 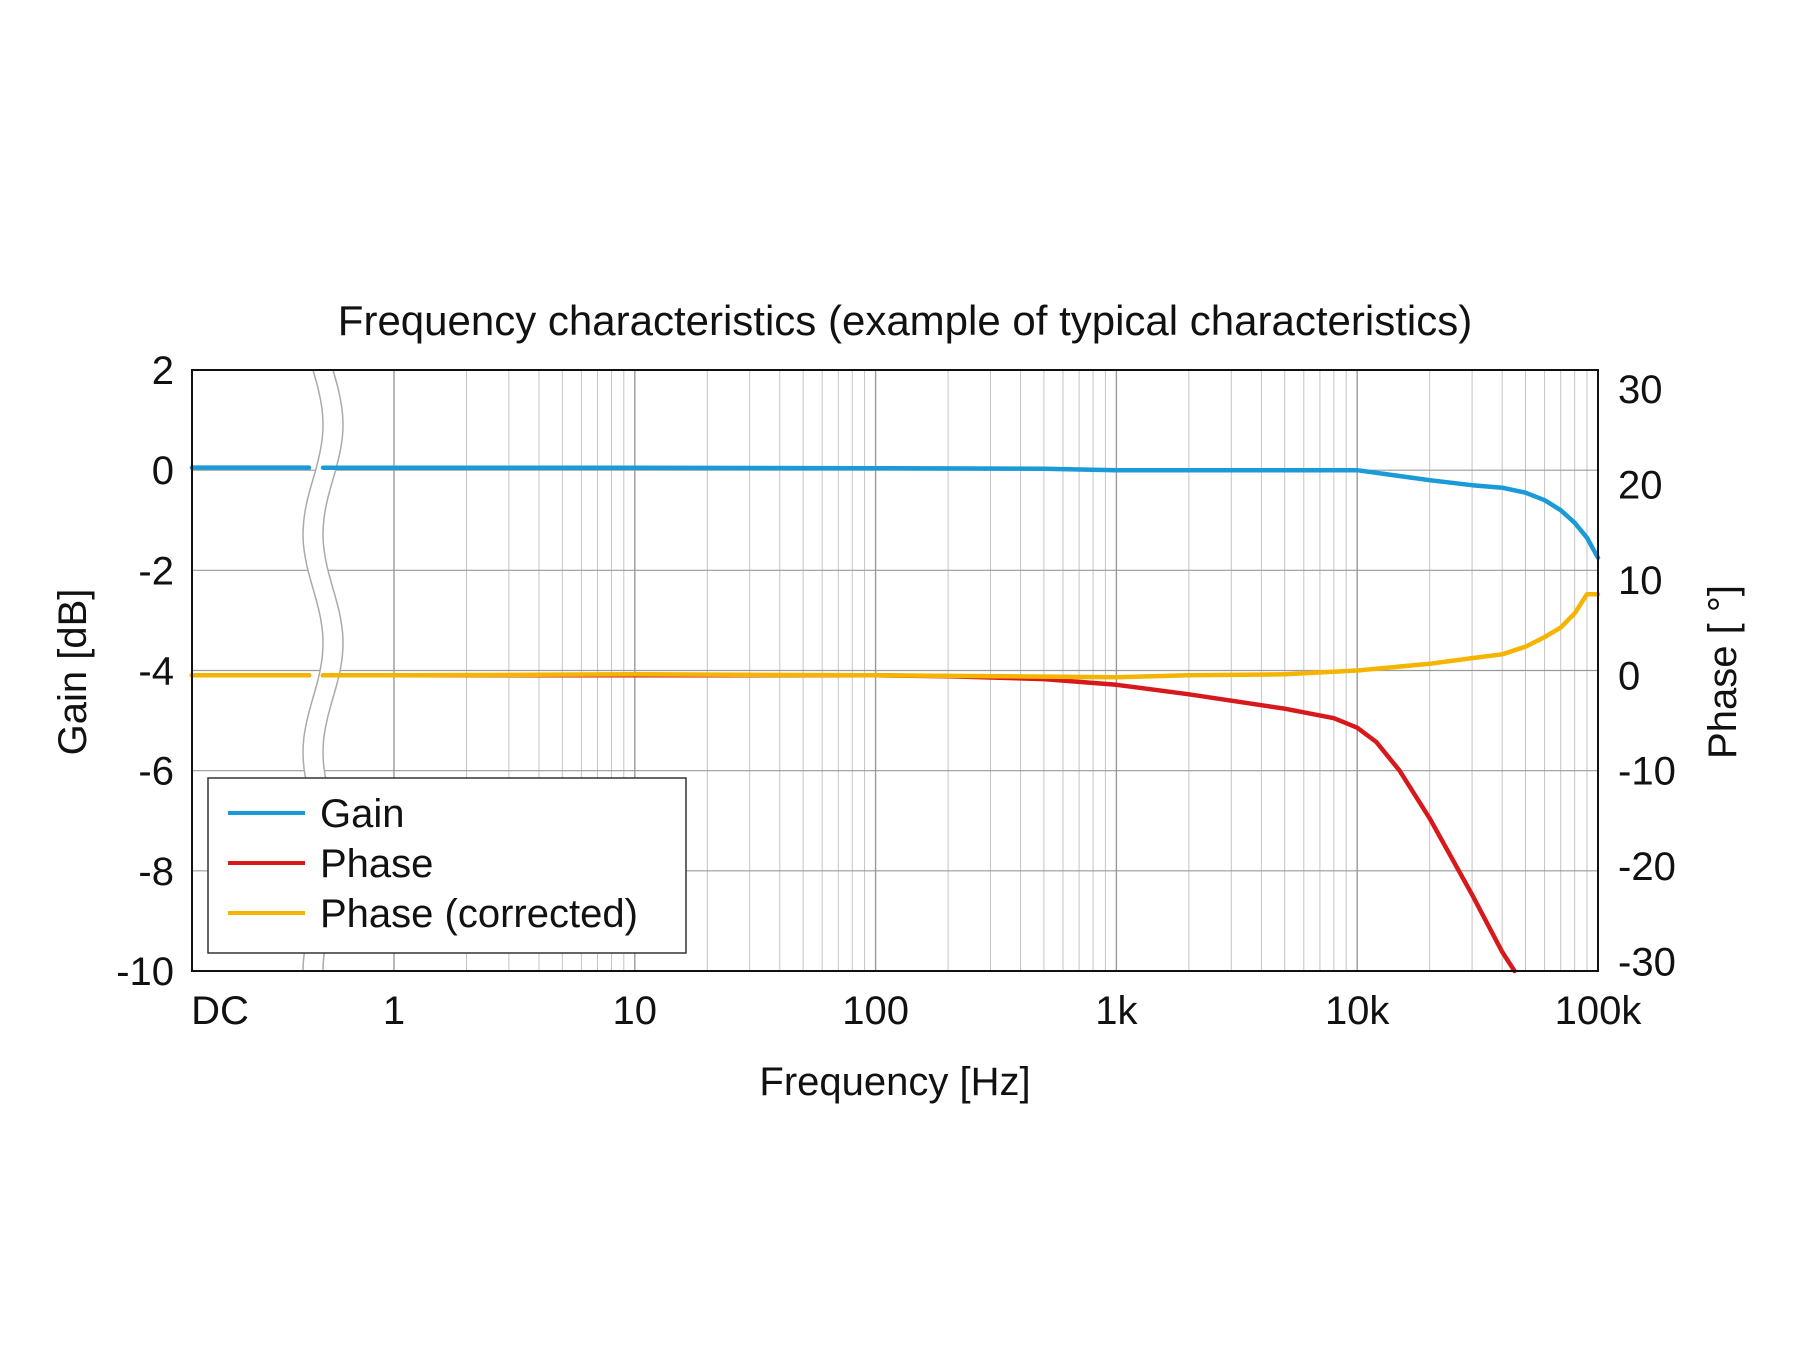 I want to click on y2-tick-label: 10, so click(x=1640, y=581).